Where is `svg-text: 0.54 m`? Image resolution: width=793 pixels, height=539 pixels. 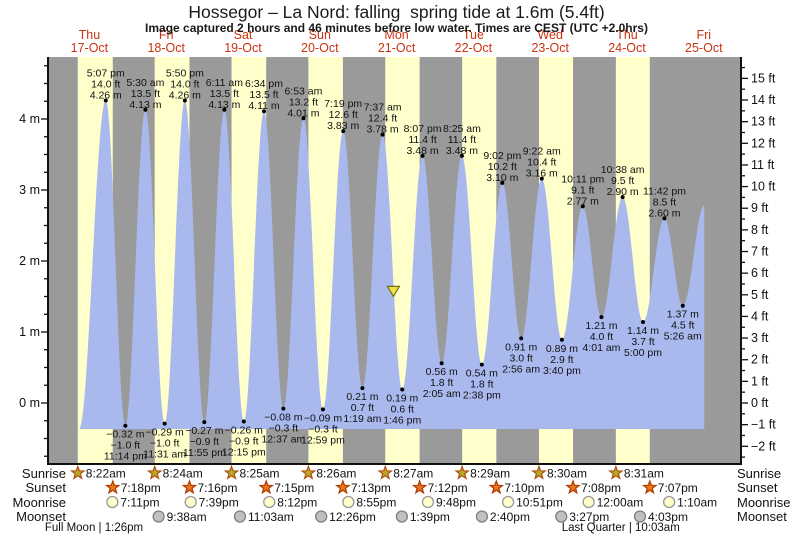
svg-text: 0.54 m is located at coordinates (482, 374).